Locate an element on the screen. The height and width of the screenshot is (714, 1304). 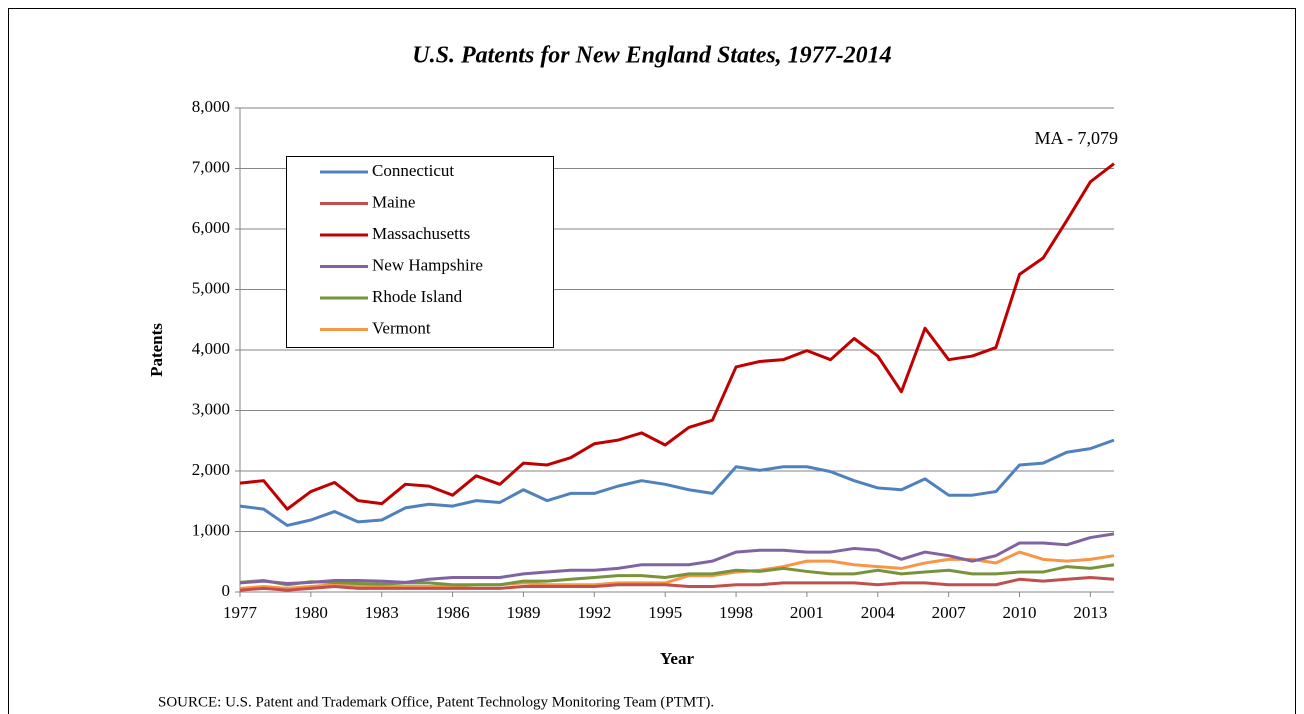
y-tick-label: 6,000 is located at coordinates (211, 227).